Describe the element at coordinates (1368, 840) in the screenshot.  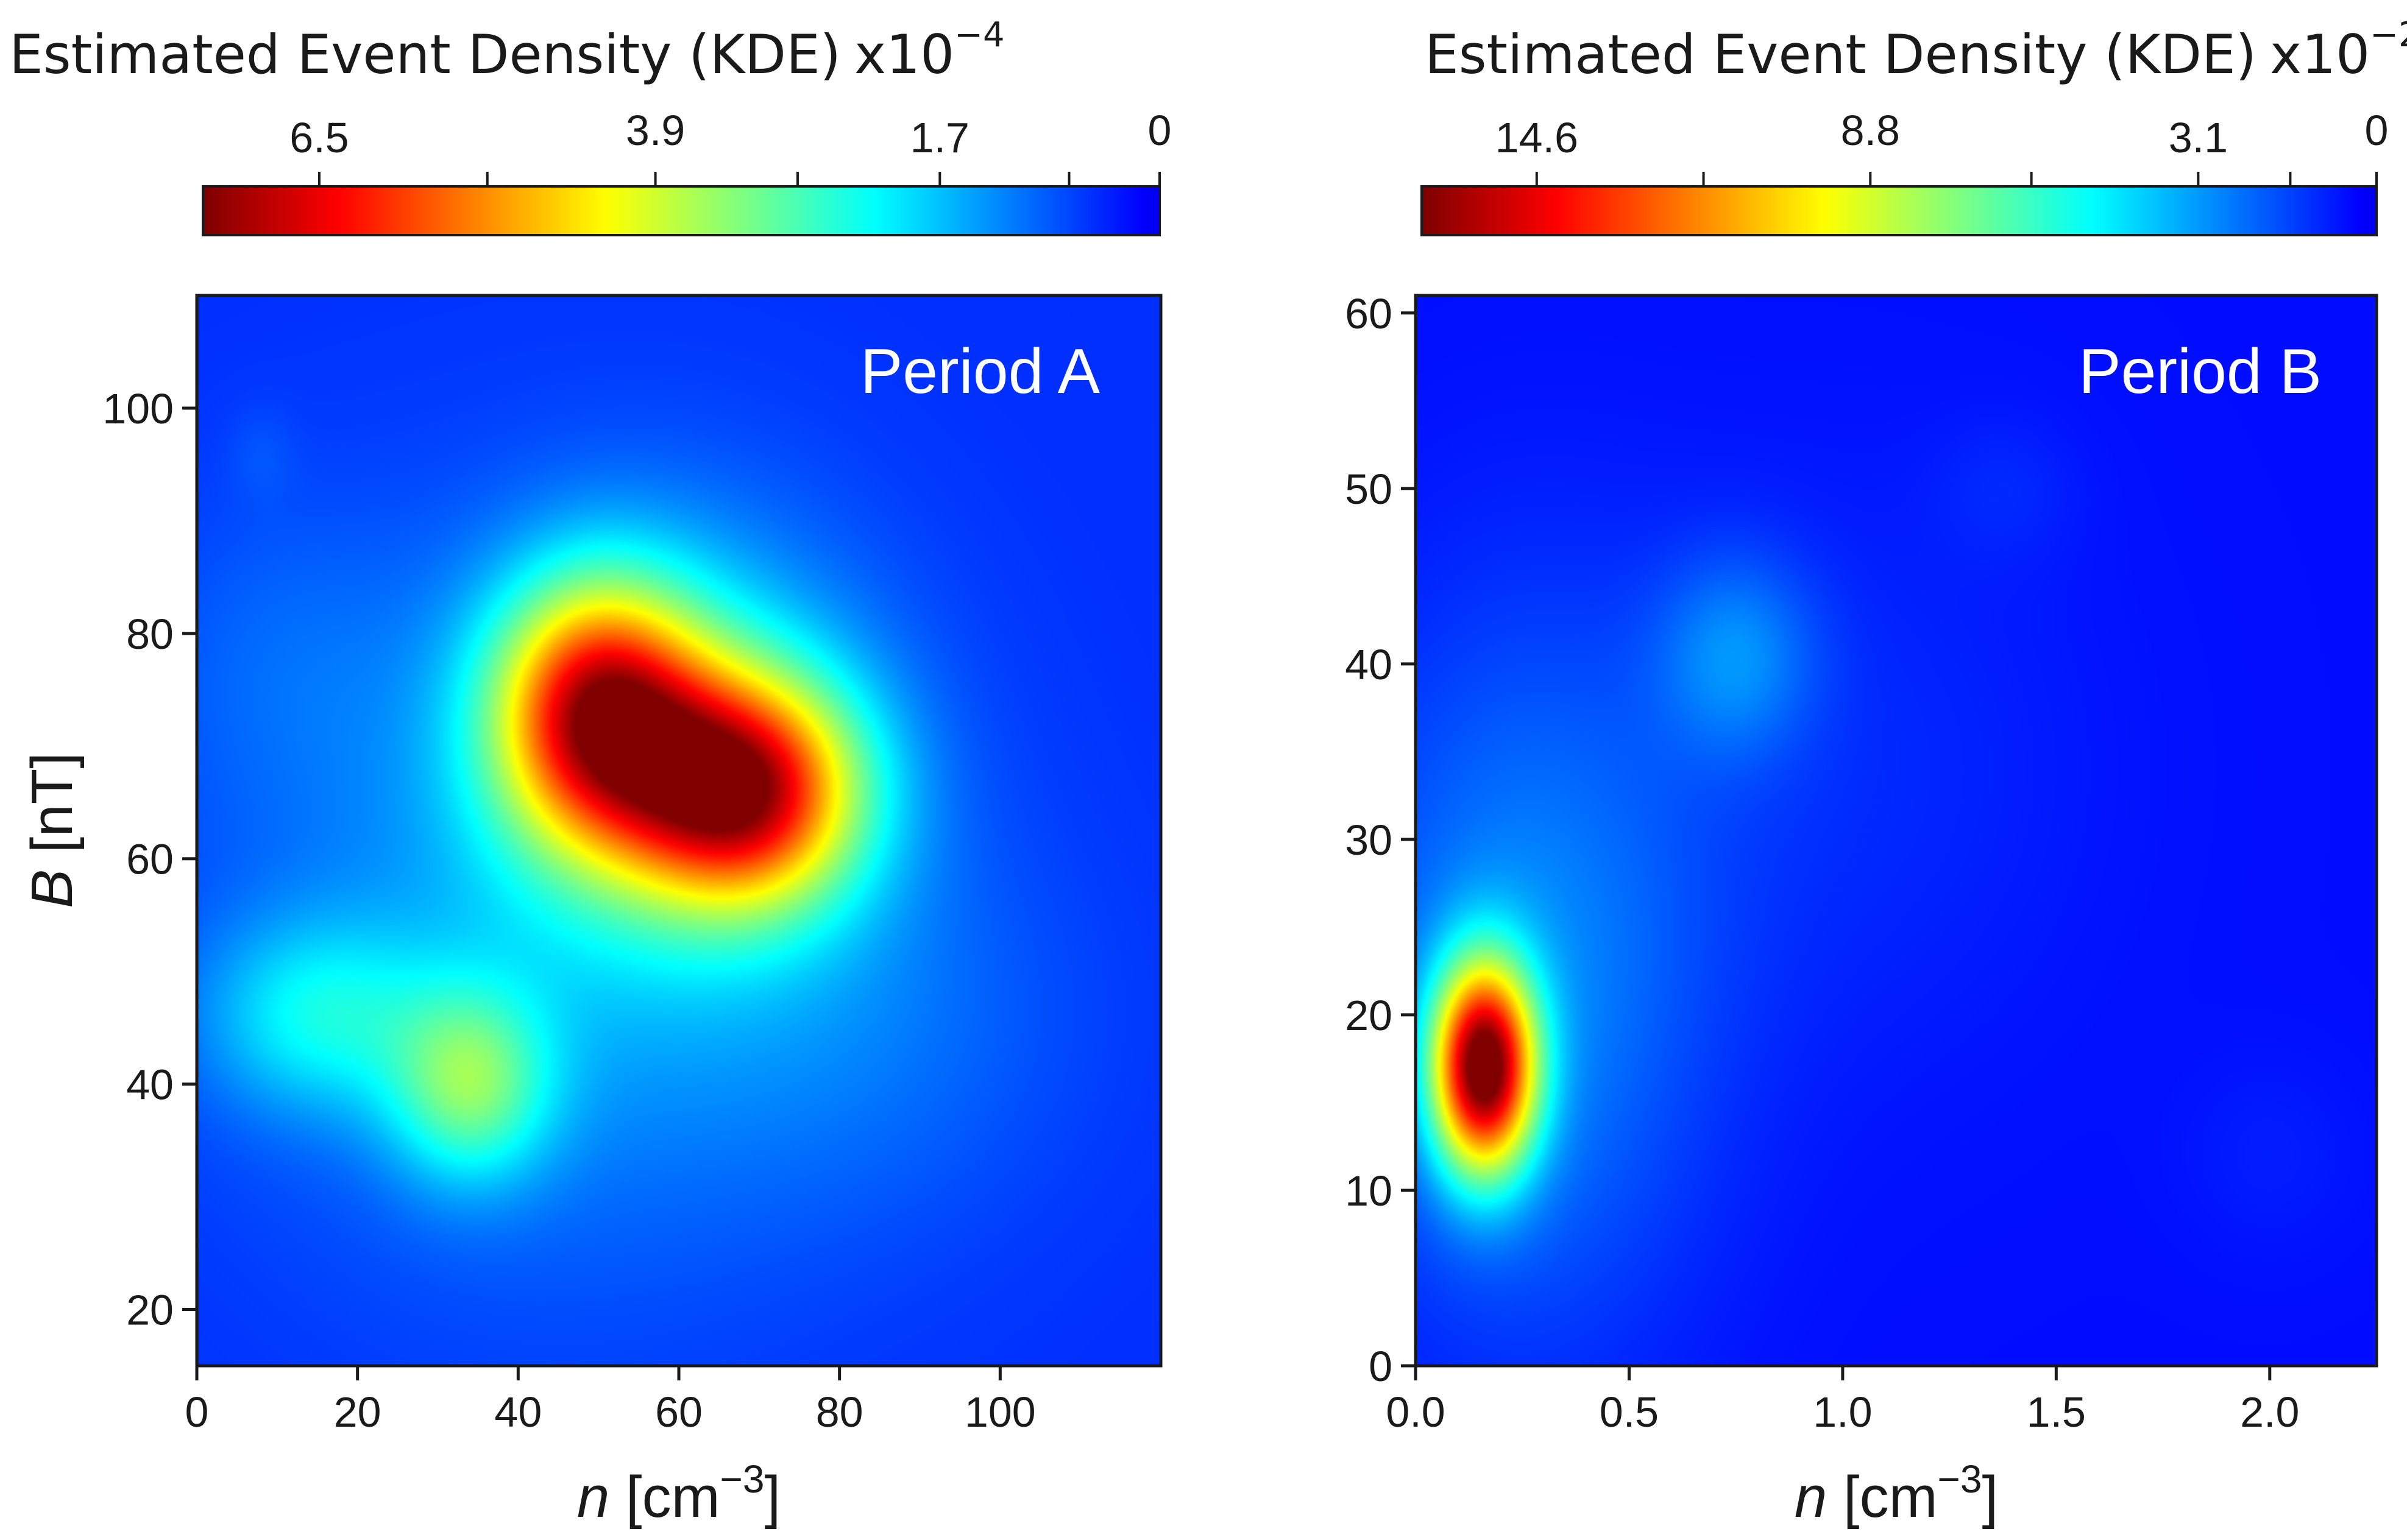
I see `y-tick-label-b: 30` at that location.